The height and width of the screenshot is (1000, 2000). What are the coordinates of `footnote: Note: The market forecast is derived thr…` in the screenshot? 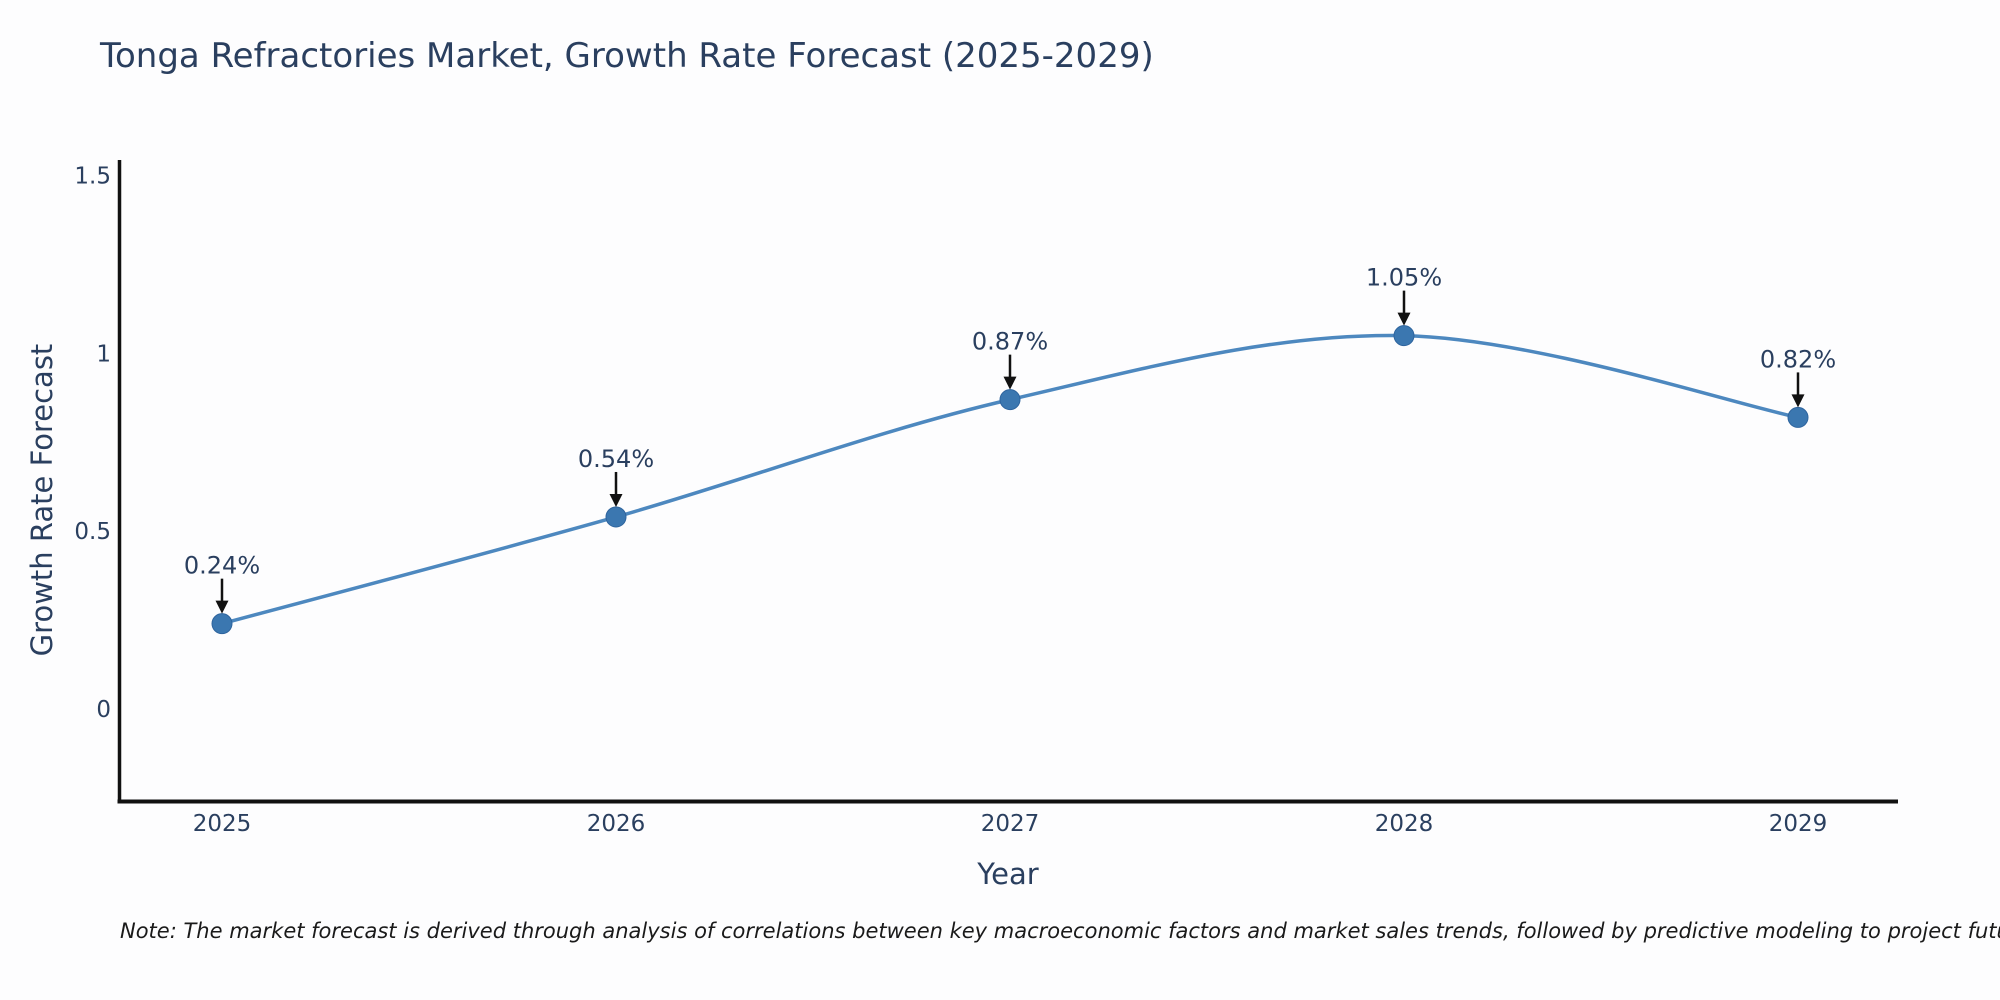 It's located at (1060, 931).